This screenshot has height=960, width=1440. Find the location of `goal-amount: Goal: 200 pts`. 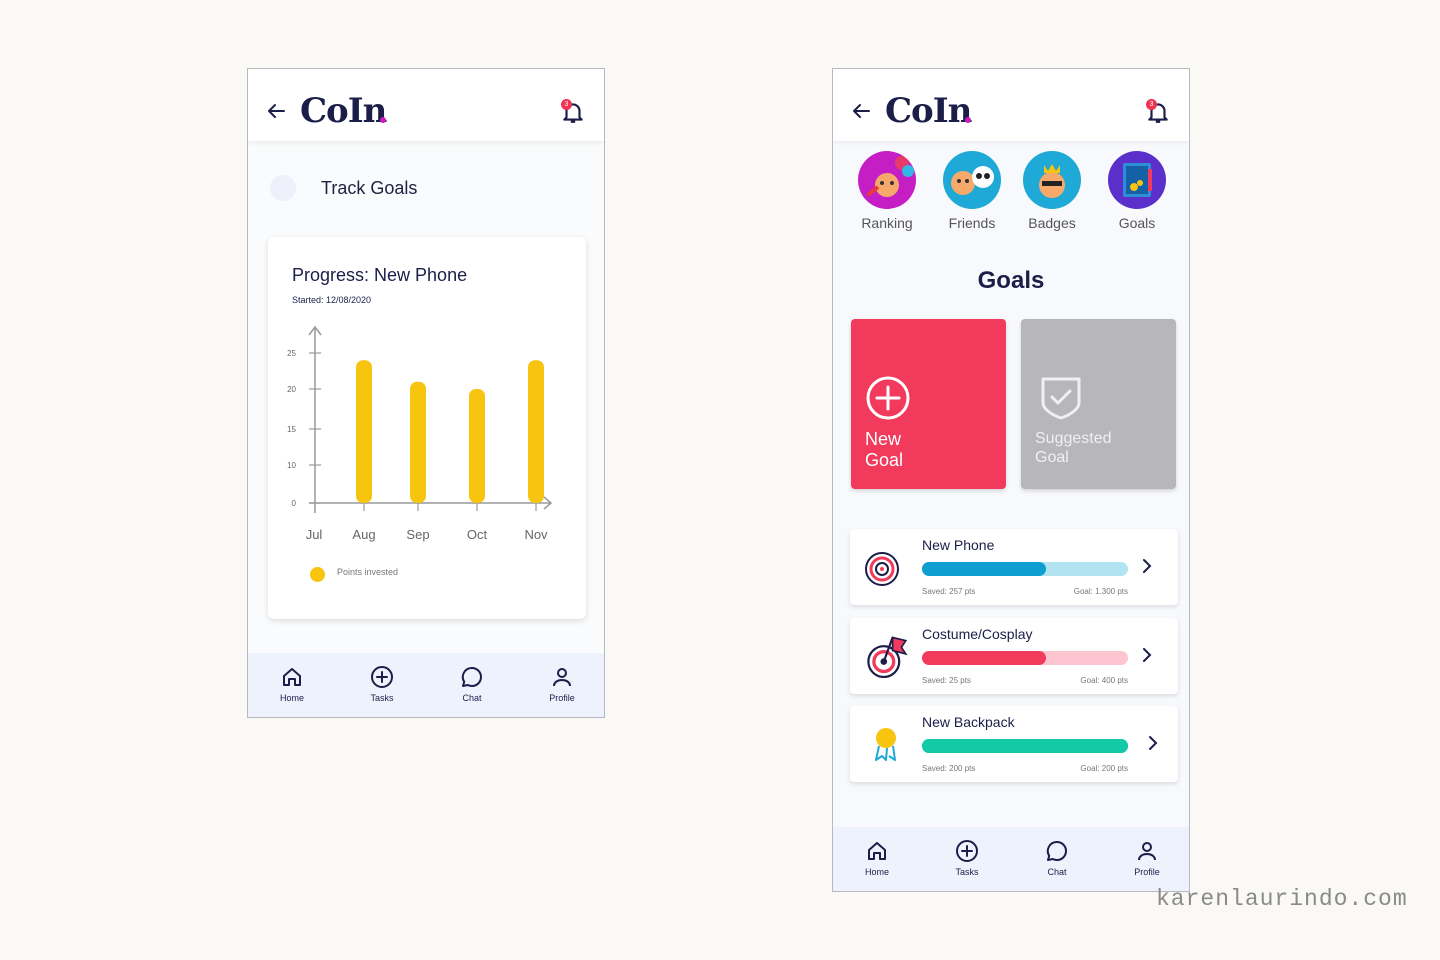

goal-amount: Goal: 200 pts is located at coordinates (1104, 768).